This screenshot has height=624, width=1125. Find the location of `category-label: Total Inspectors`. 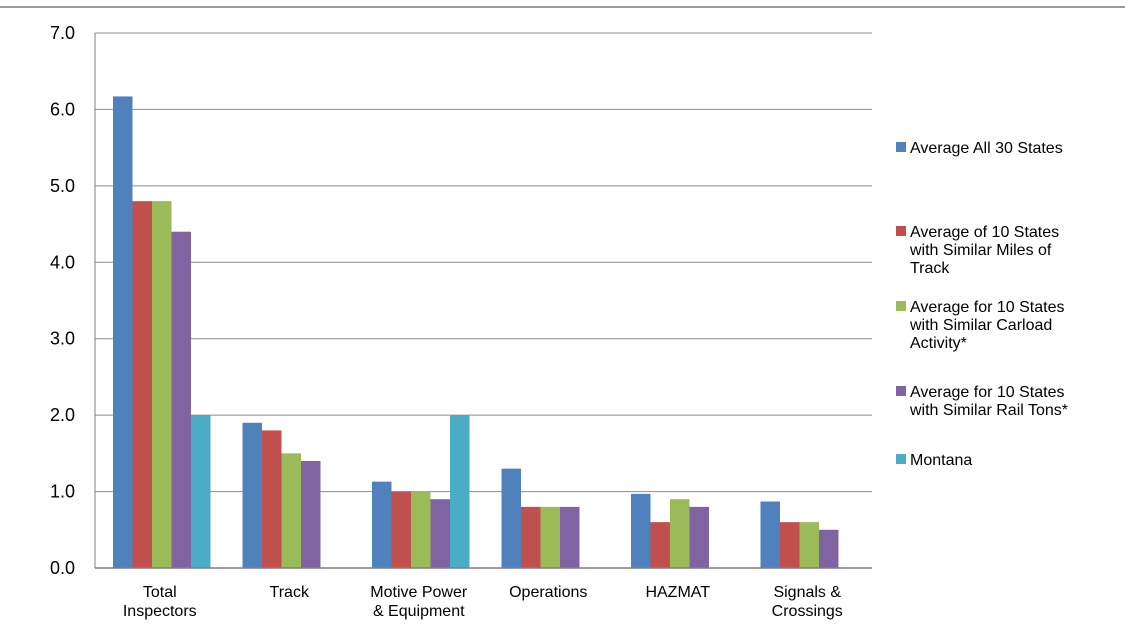

category-label: Total Inspectors is located at coordinates (160, 602).